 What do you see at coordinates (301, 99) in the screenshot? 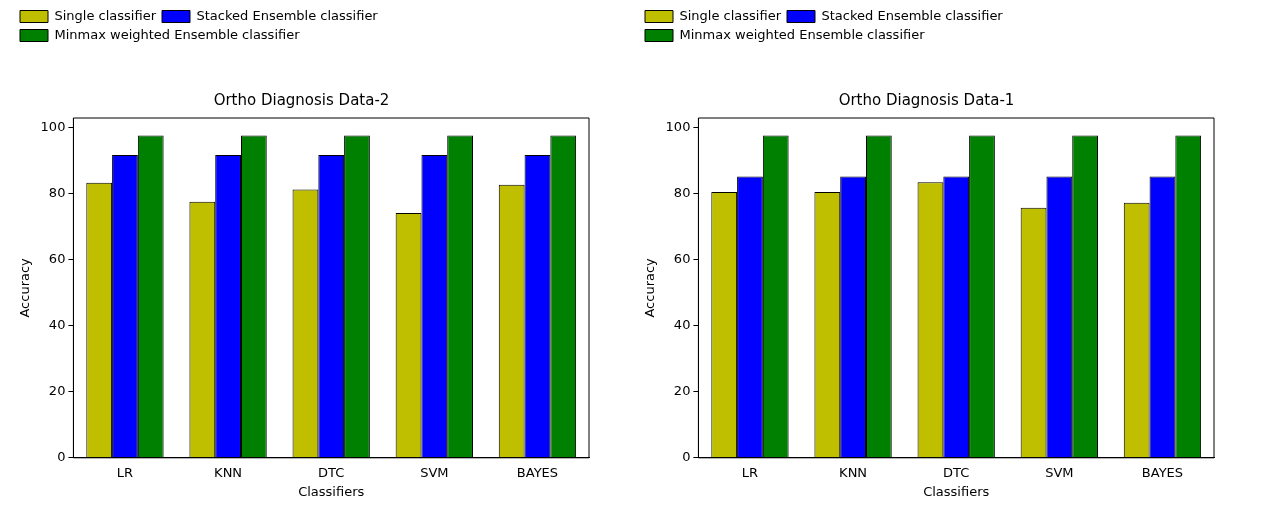
I see `chart-title: Ortho Diagnosis Data-2` at bounding box center [301, 99].